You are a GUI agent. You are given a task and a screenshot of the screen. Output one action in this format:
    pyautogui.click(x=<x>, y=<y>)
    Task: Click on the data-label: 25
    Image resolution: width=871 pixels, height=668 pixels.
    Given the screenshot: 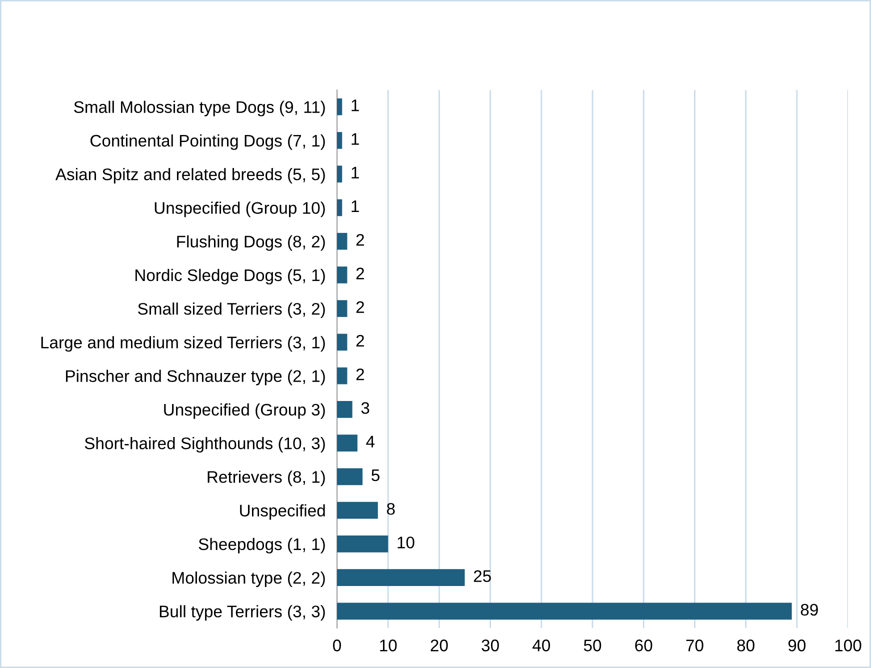 What is the action you would take?
    pyautogui.click(x=482, y=576)
    